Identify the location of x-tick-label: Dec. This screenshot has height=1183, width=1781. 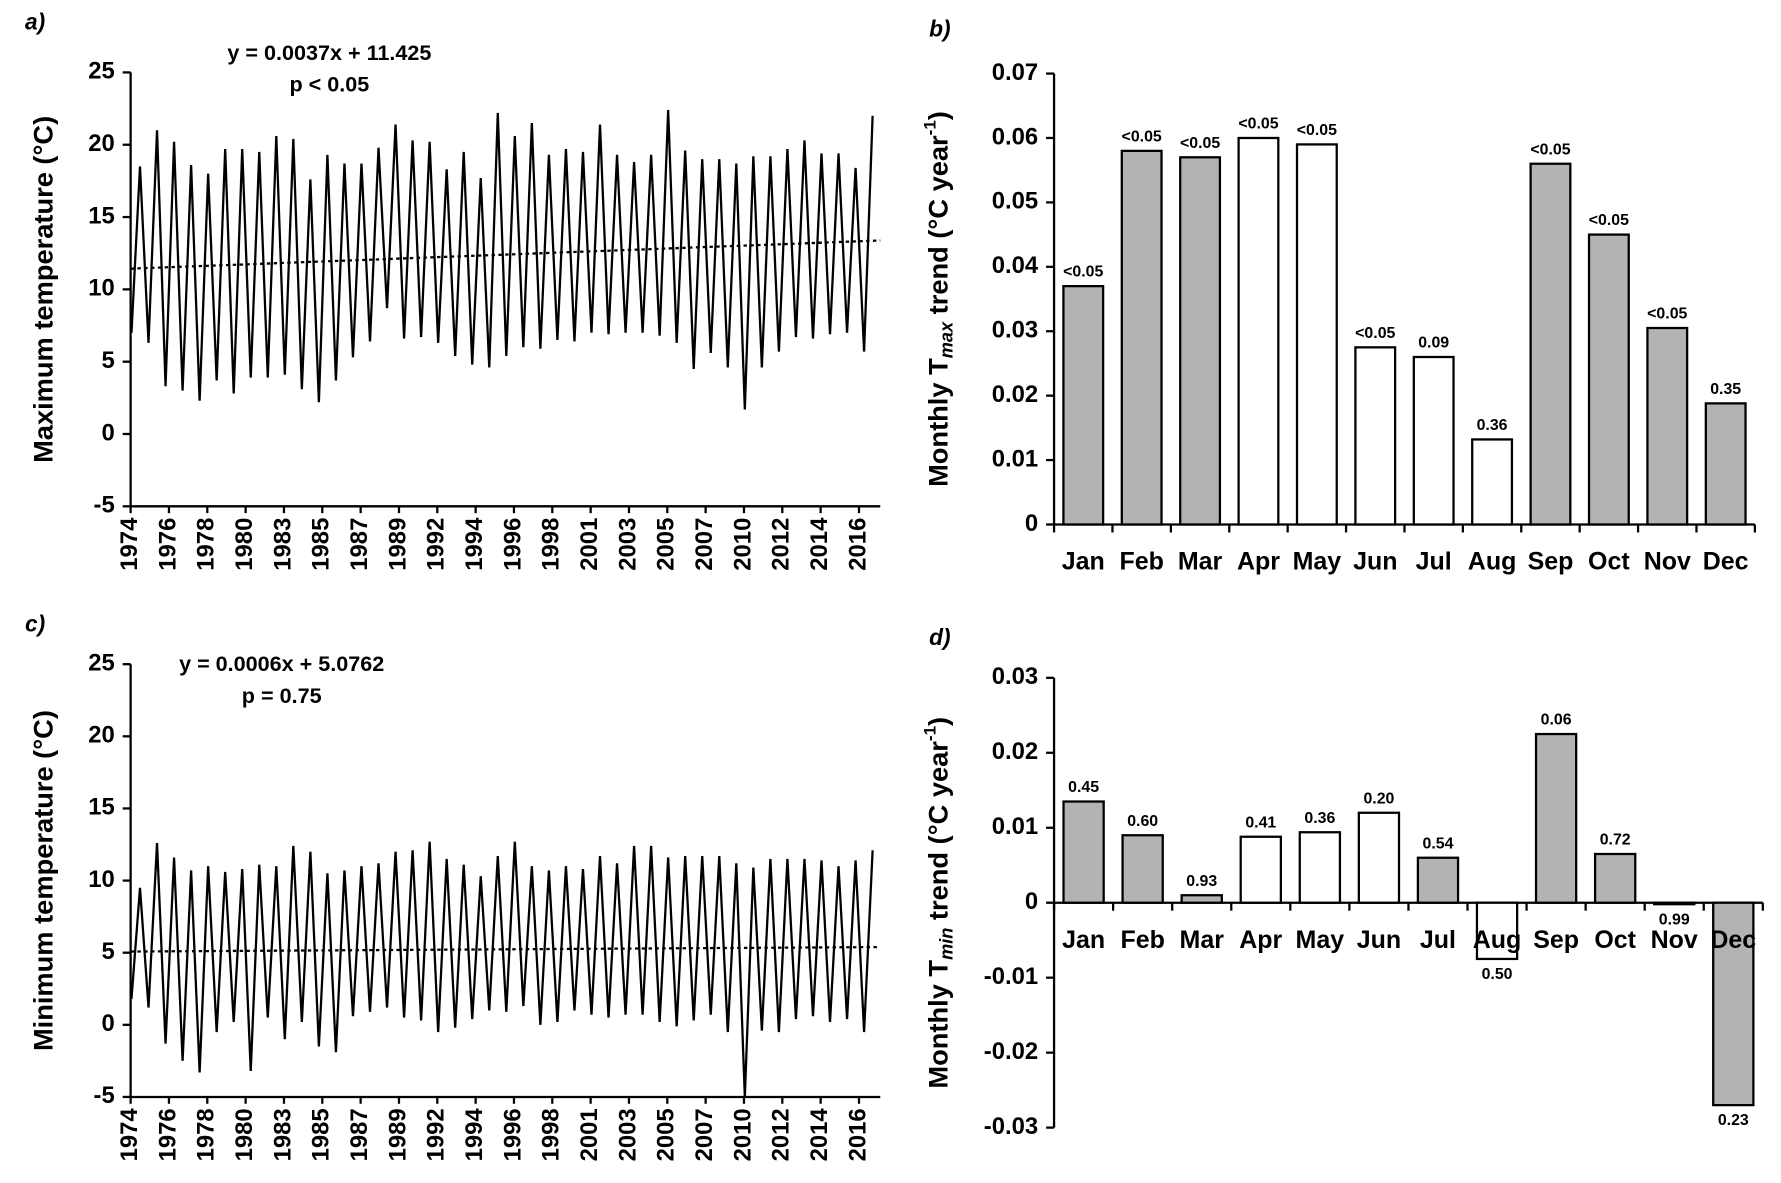
(1733, 940).